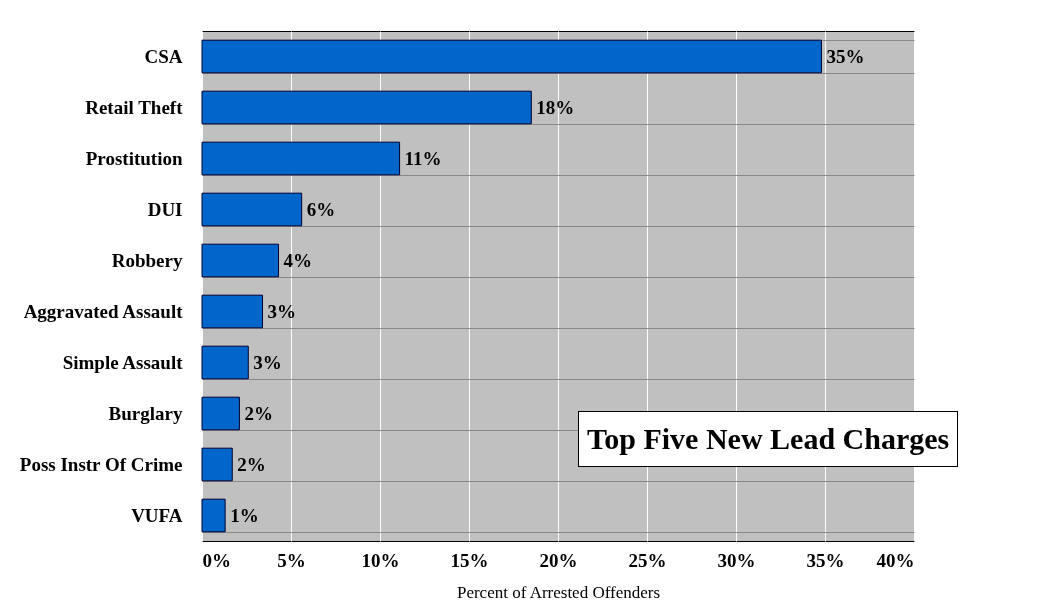 Image resolution: width=1053 pixels, height=607 pixels. Describe the element at coordinates (469, 560) in the screenshot. I see `x-tick-label: 15%` at that location.